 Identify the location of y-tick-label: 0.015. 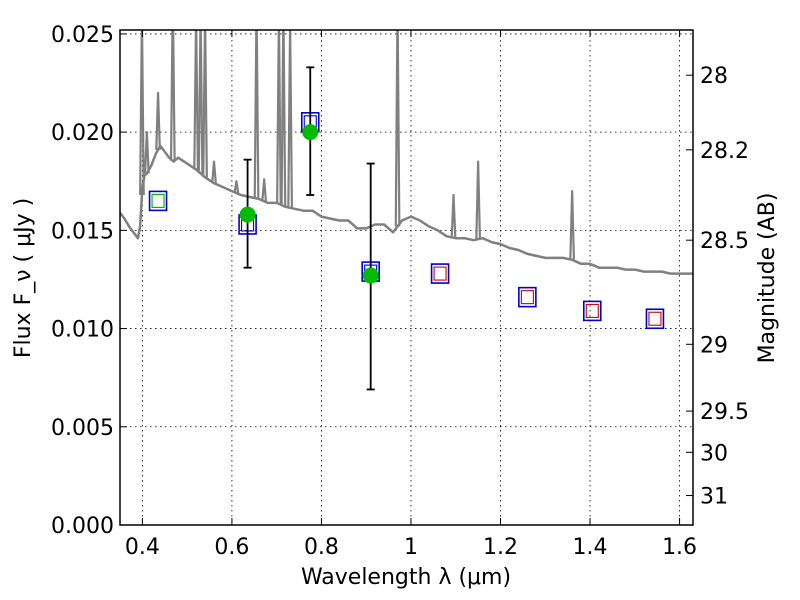
(82, 231).